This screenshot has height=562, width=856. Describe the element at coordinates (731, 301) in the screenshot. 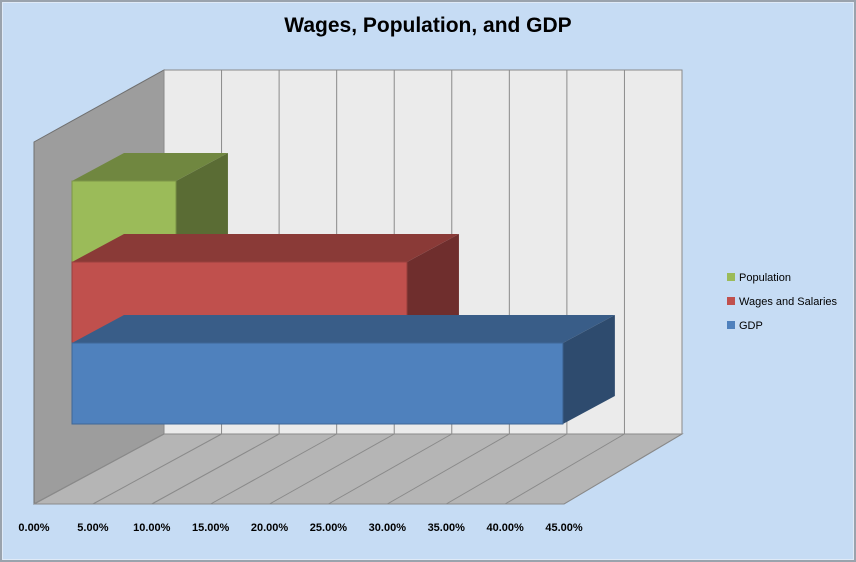

I see `legend-swatch-wages-and-salaries` at that location.